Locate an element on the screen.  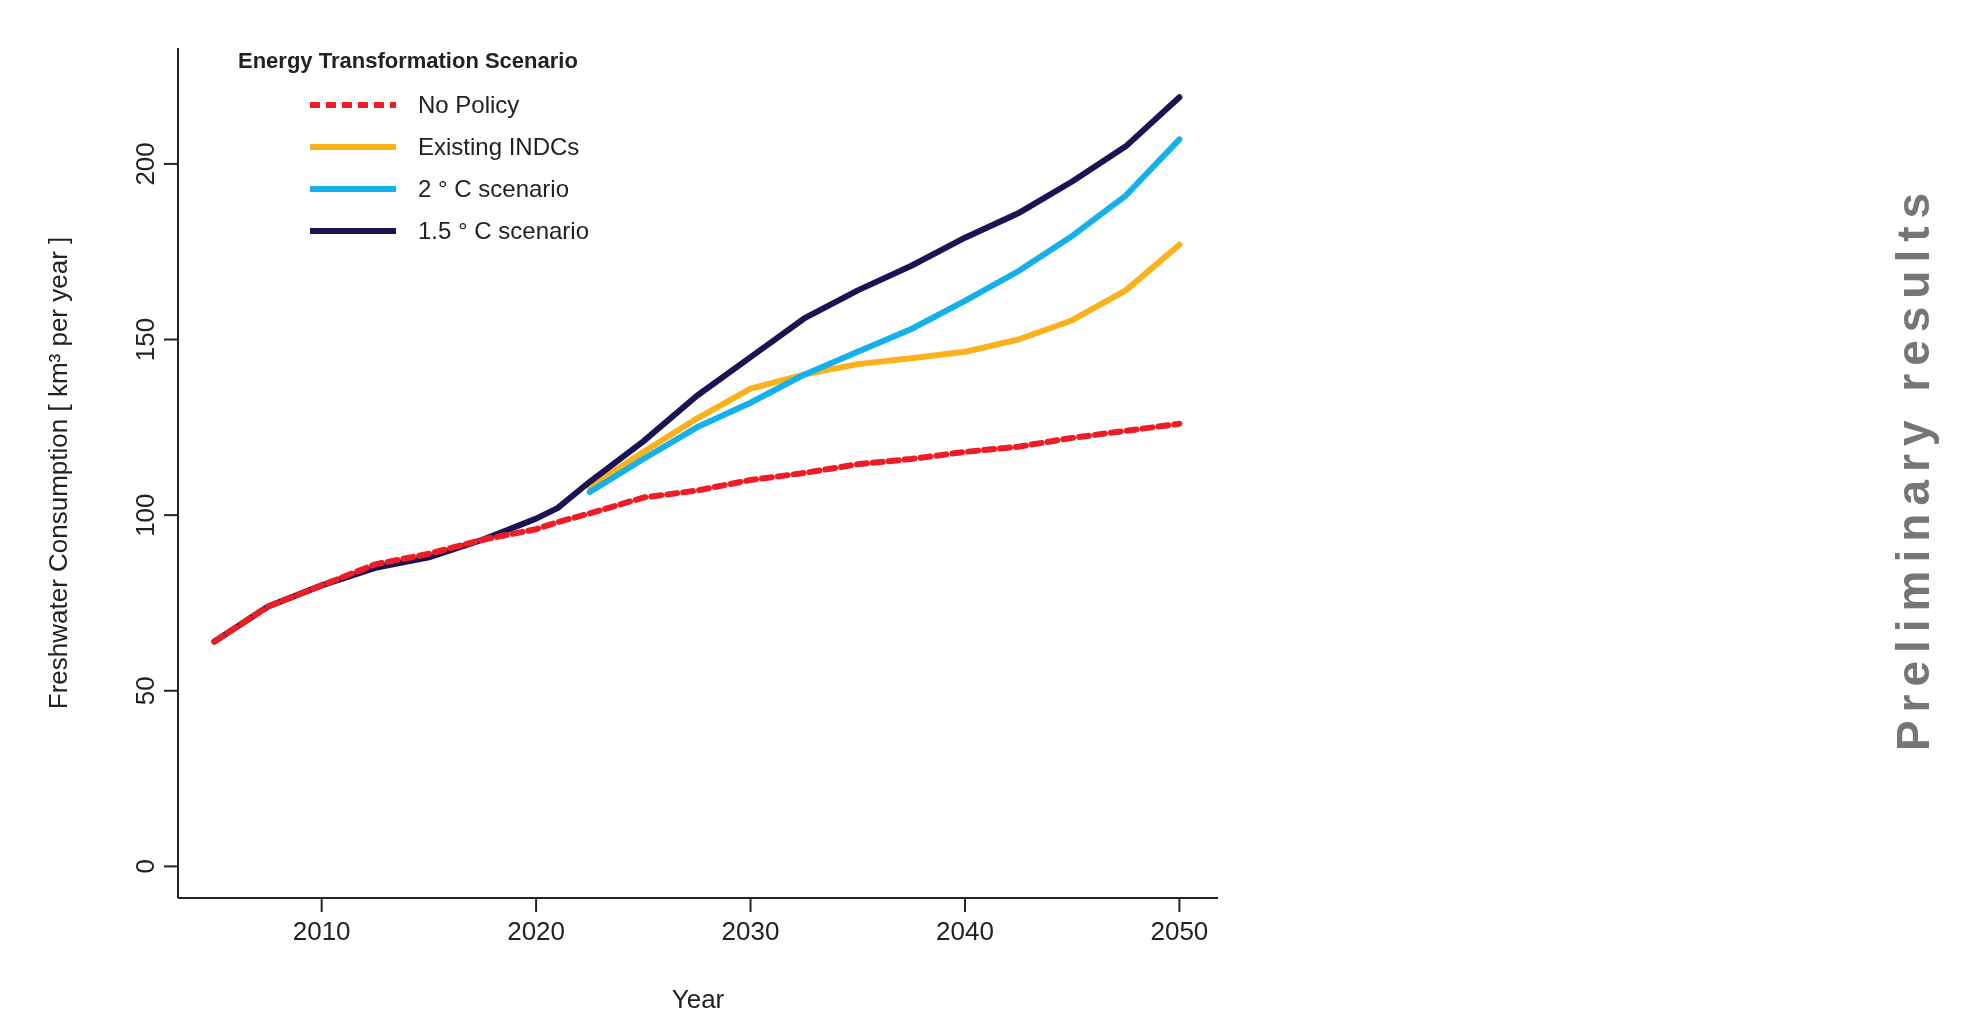
legend-label: No Policy is located at coordinates (469, 105).